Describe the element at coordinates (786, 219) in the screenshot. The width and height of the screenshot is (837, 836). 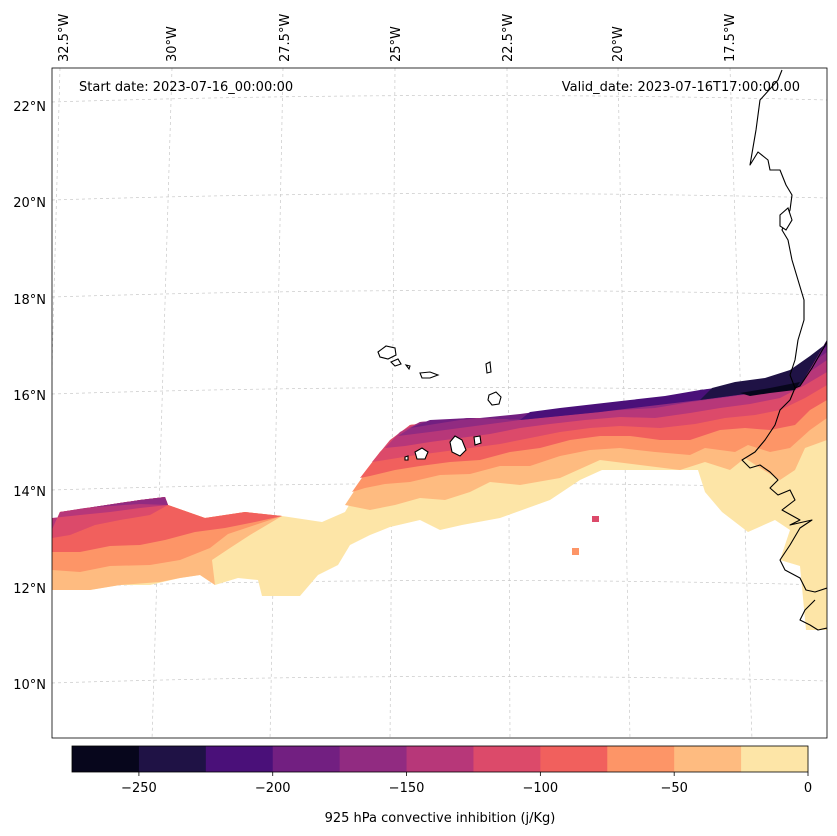
I see `canary-inlet` at that location.